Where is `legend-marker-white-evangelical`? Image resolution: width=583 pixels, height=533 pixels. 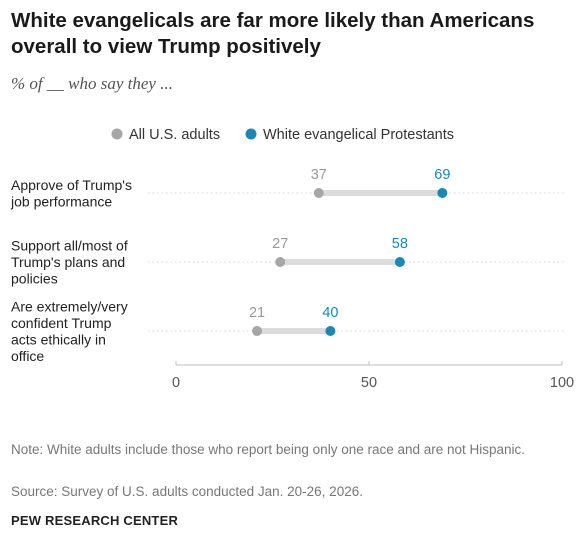
legend-marker-white-evangelical is located at coordinates (251, 134).